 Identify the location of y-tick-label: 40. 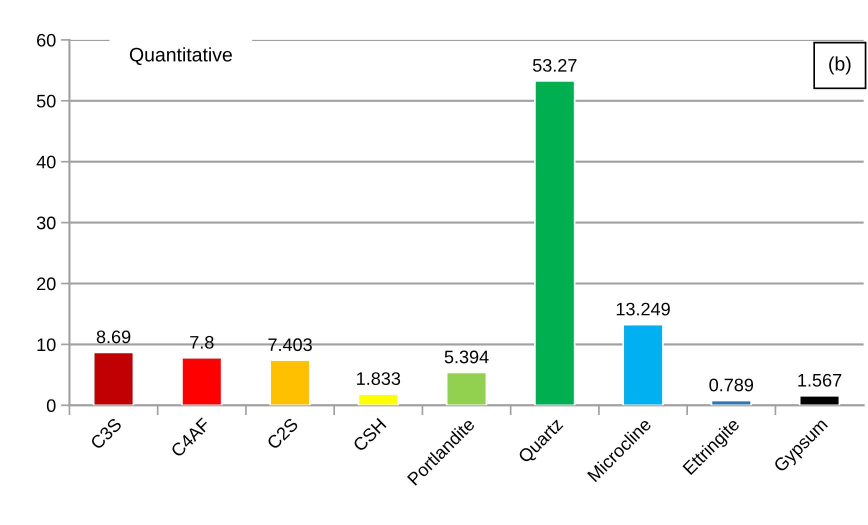
(46, 162).